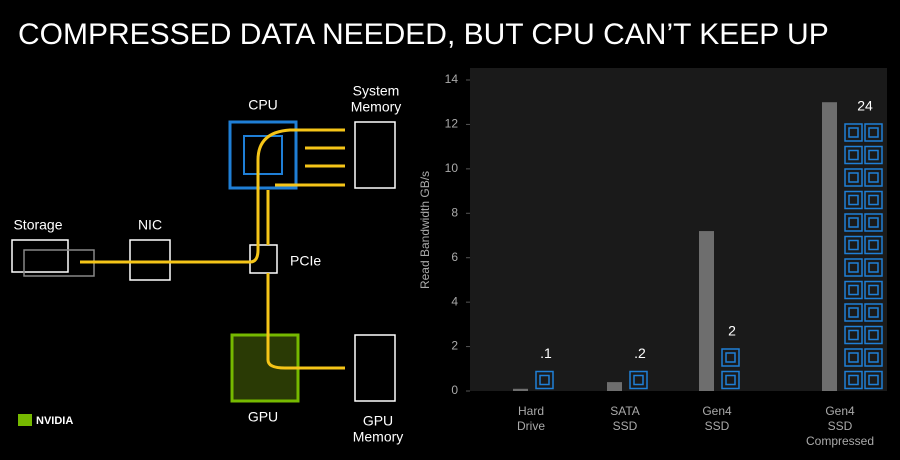 This screenshot has height=460, width=900. What do you see at coordinates (263, 259) in the screenshot?
I see `pcie-box` at bounding box center [263, 259].